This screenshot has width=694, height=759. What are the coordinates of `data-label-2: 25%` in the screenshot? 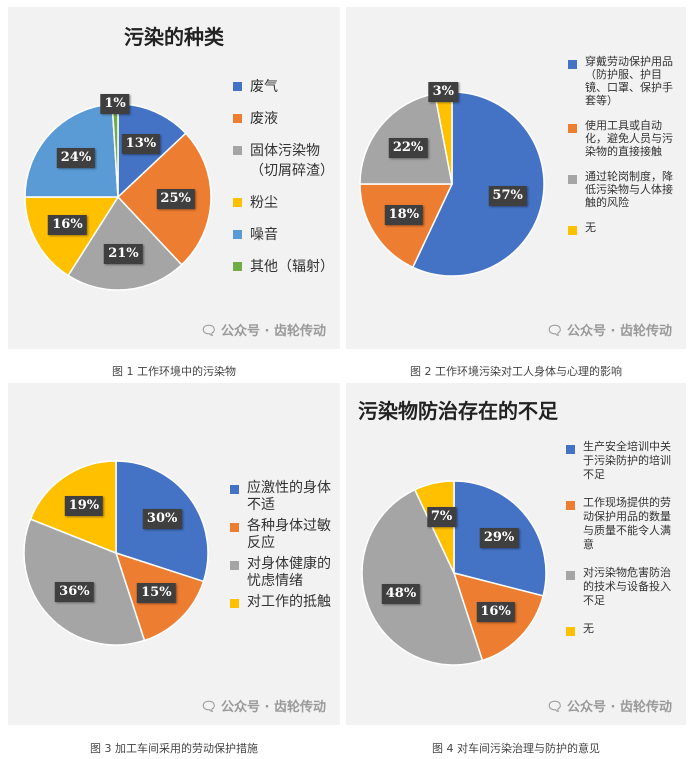 It's located at (175, 198).